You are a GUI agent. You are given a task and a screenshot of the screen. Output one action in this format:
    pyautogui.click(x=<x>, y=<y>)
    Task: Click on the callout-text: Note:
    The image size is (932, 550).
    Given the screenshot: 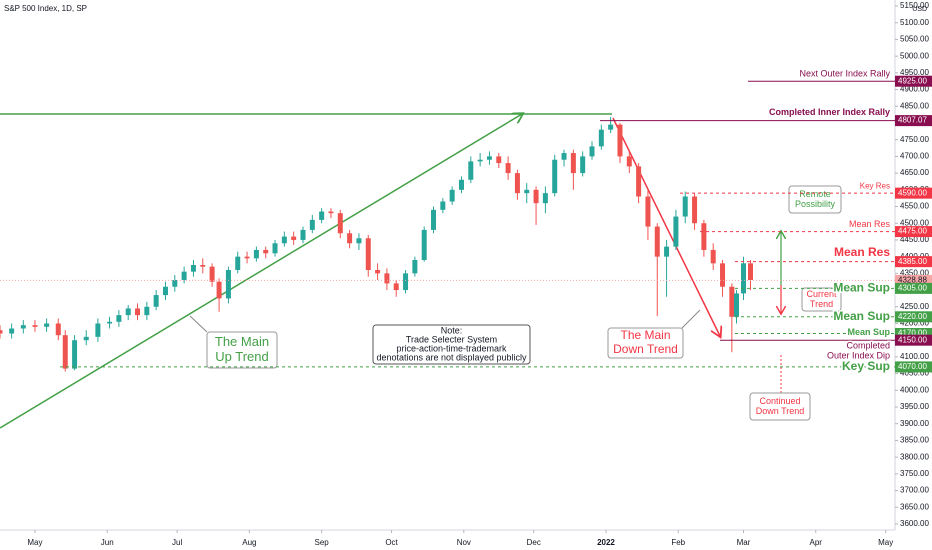 What is the action you would take?
    pyautogui.click(x=452, y=330)
    